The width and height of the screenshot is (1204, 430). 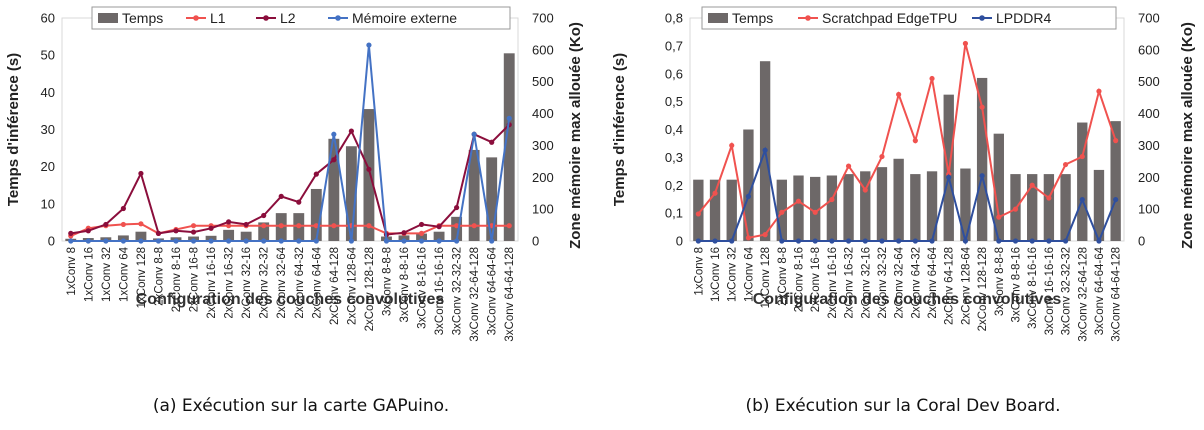 What do you see at coordinates (1033, 288) in the screenshot?
I see `chart-b-x-tick-label: 3xConv 8-16-16` at bounding box center [1033, 288].